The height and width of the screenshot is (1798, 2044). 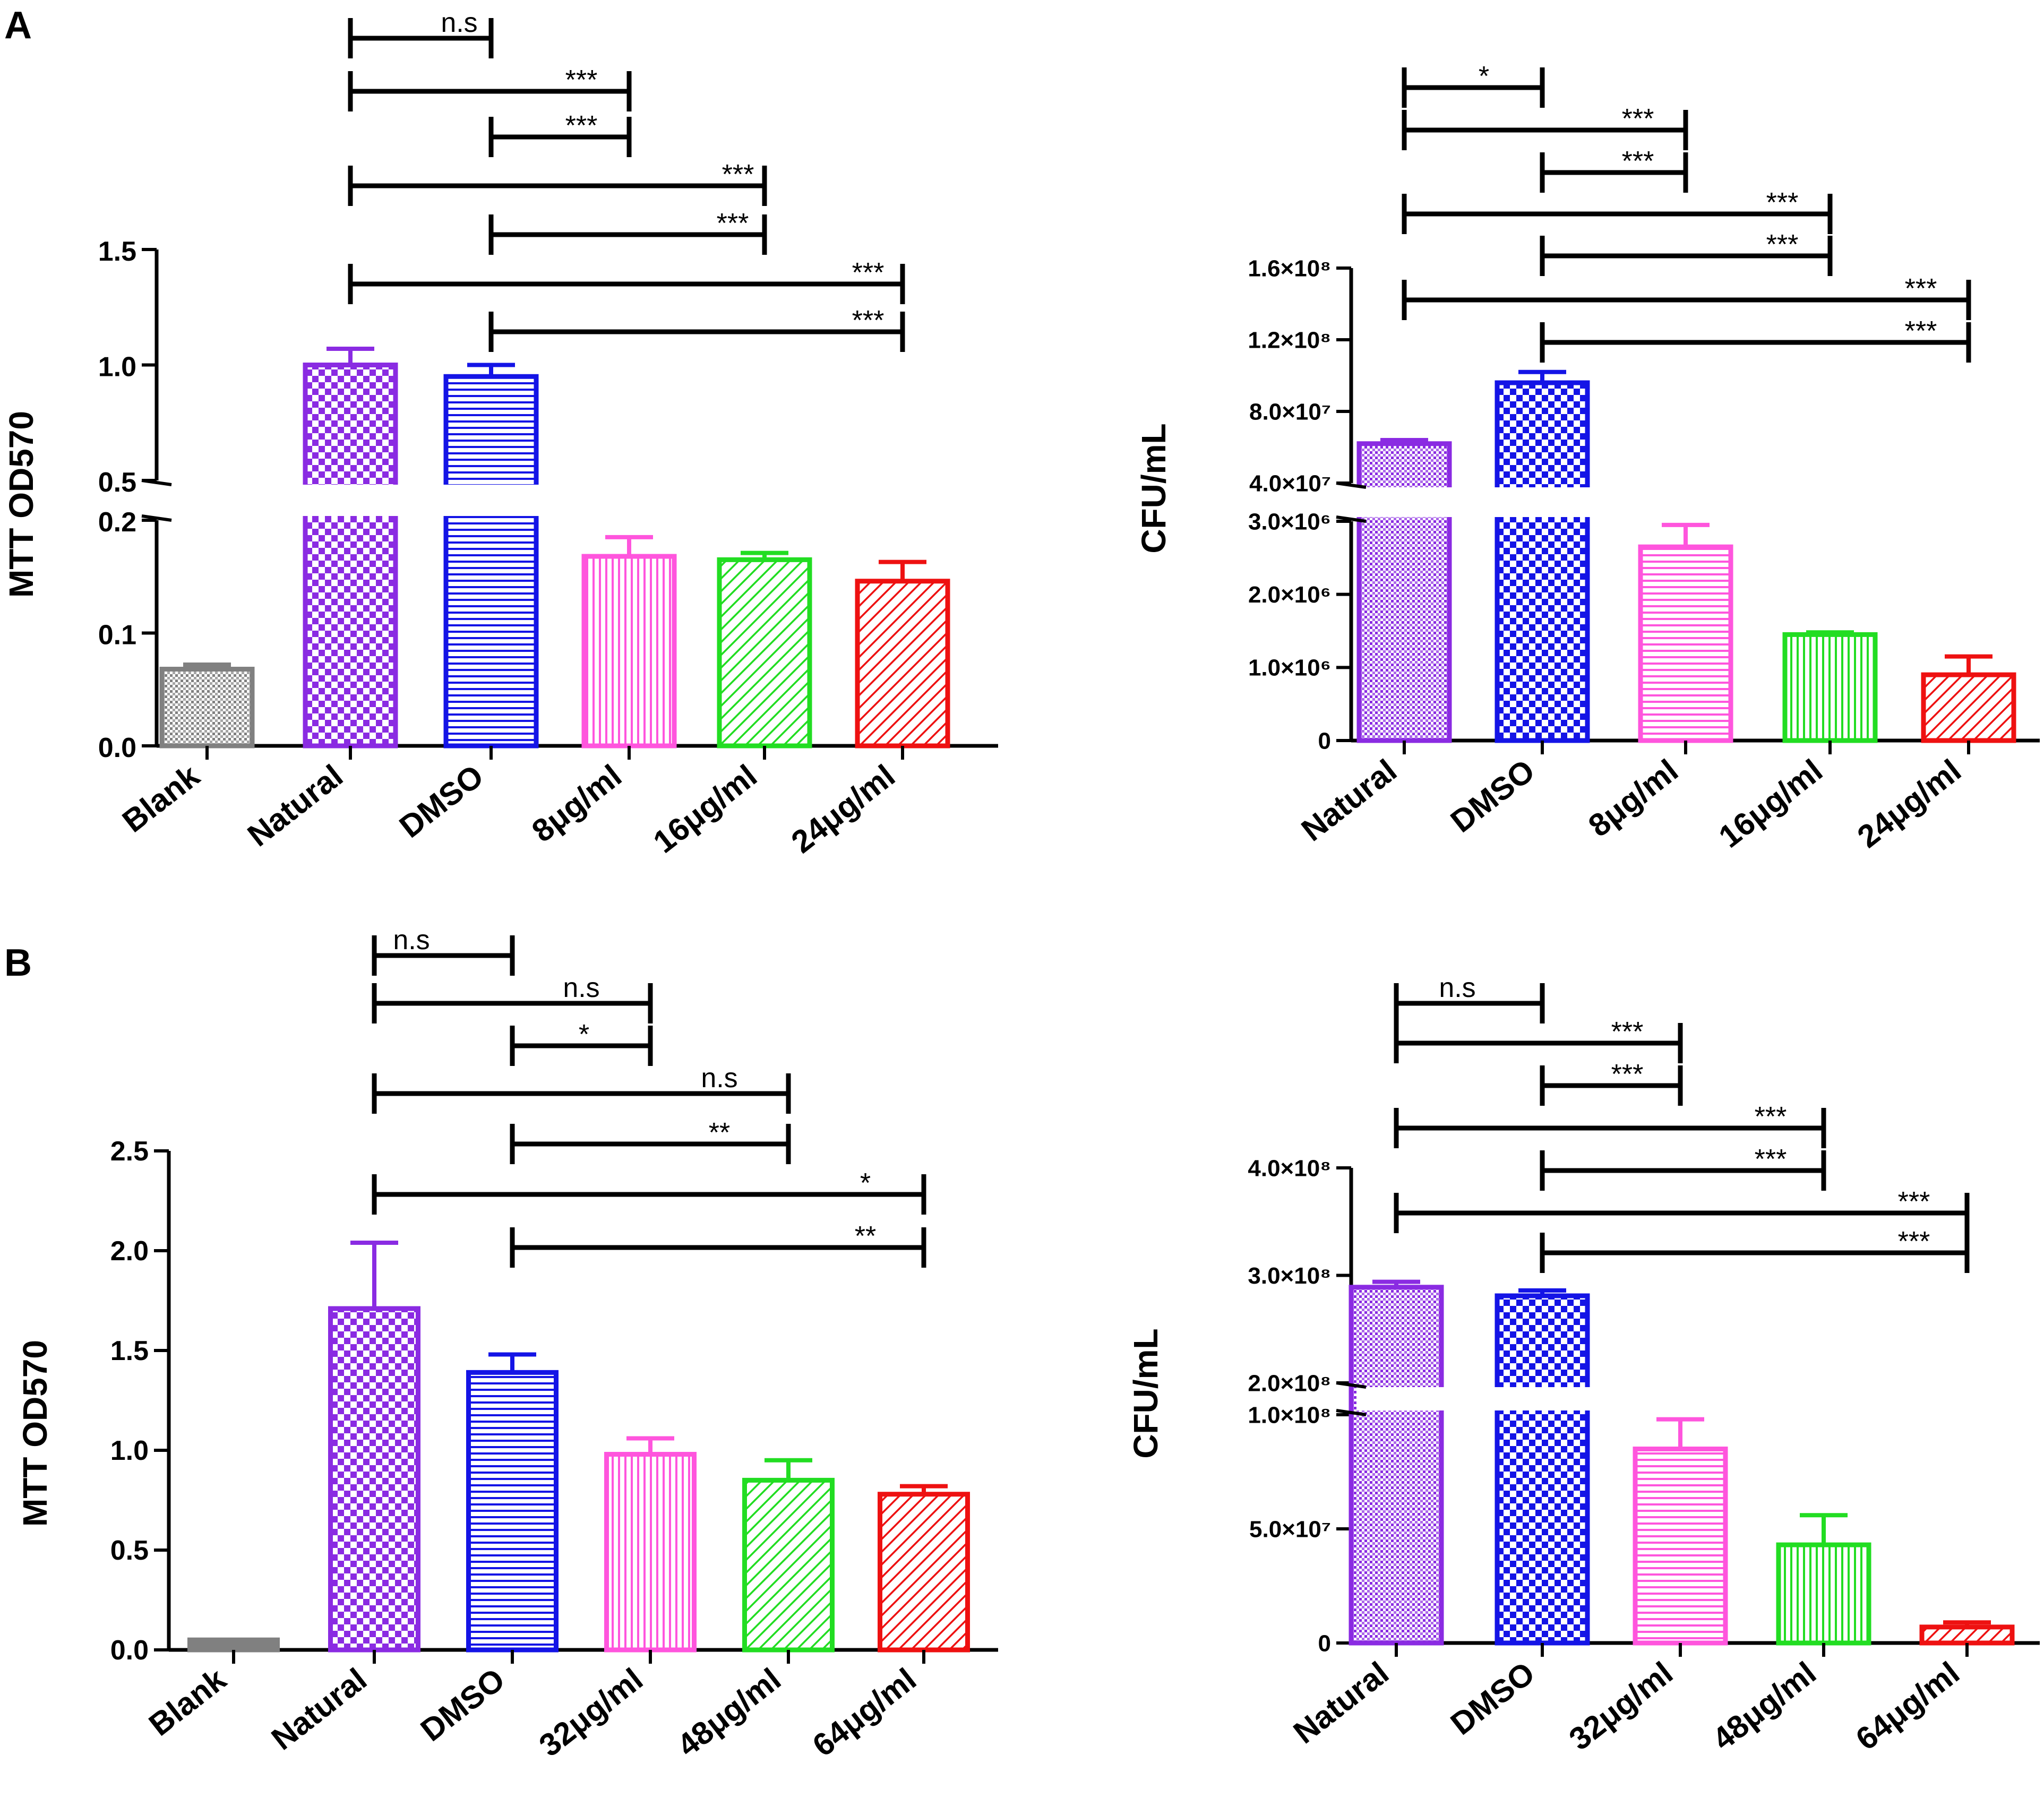 I want to click on y-tick-label: 2.0, so click(x=129, y=1252).